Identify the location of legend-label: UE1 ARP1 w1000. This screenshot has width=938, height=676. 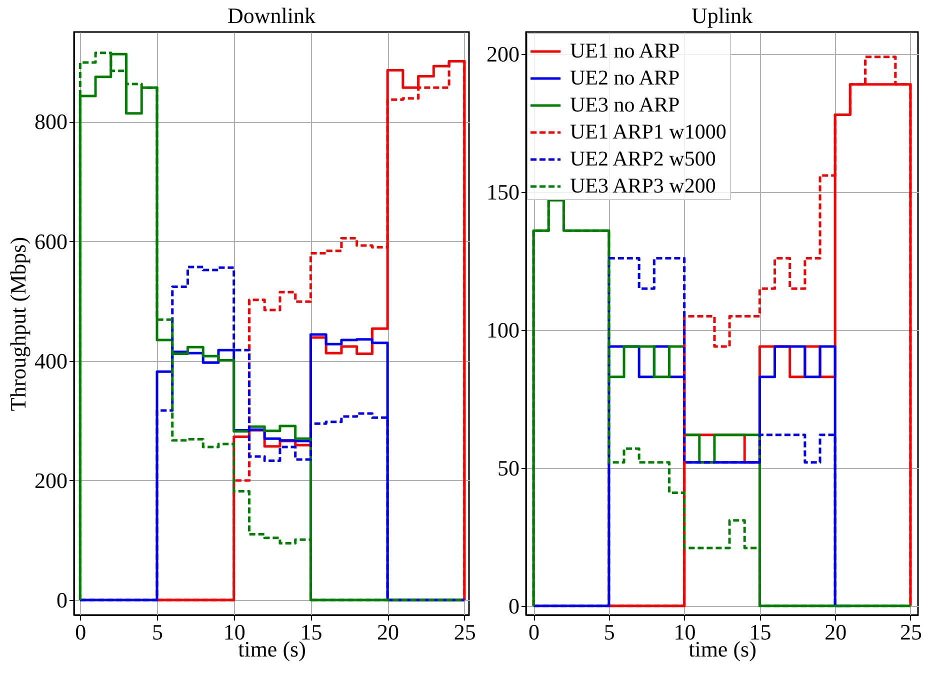
(648, 132).